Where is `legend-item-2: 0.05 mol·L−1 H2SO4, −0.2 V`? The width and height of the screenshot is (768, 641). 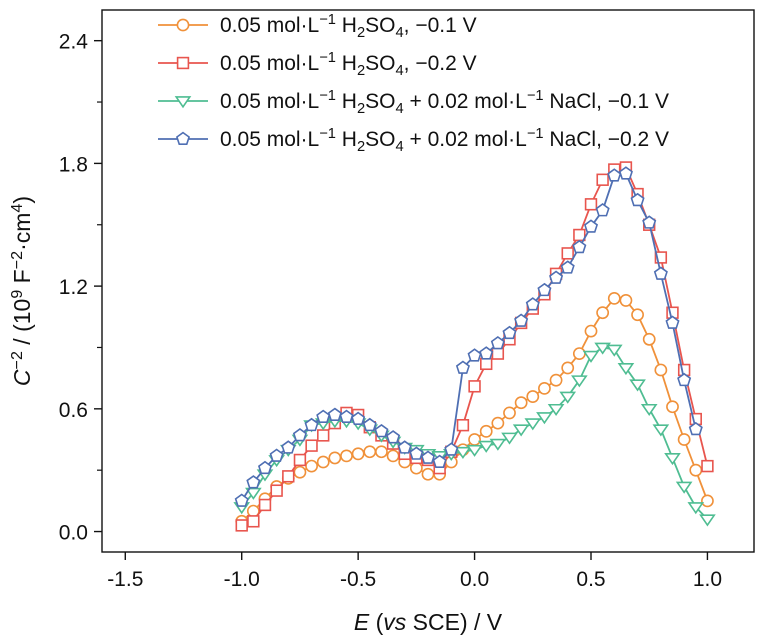
legend-item-2: 0.05 mol·L−1 H2SO4, −0.2 V is located at coordinates (317, 64).